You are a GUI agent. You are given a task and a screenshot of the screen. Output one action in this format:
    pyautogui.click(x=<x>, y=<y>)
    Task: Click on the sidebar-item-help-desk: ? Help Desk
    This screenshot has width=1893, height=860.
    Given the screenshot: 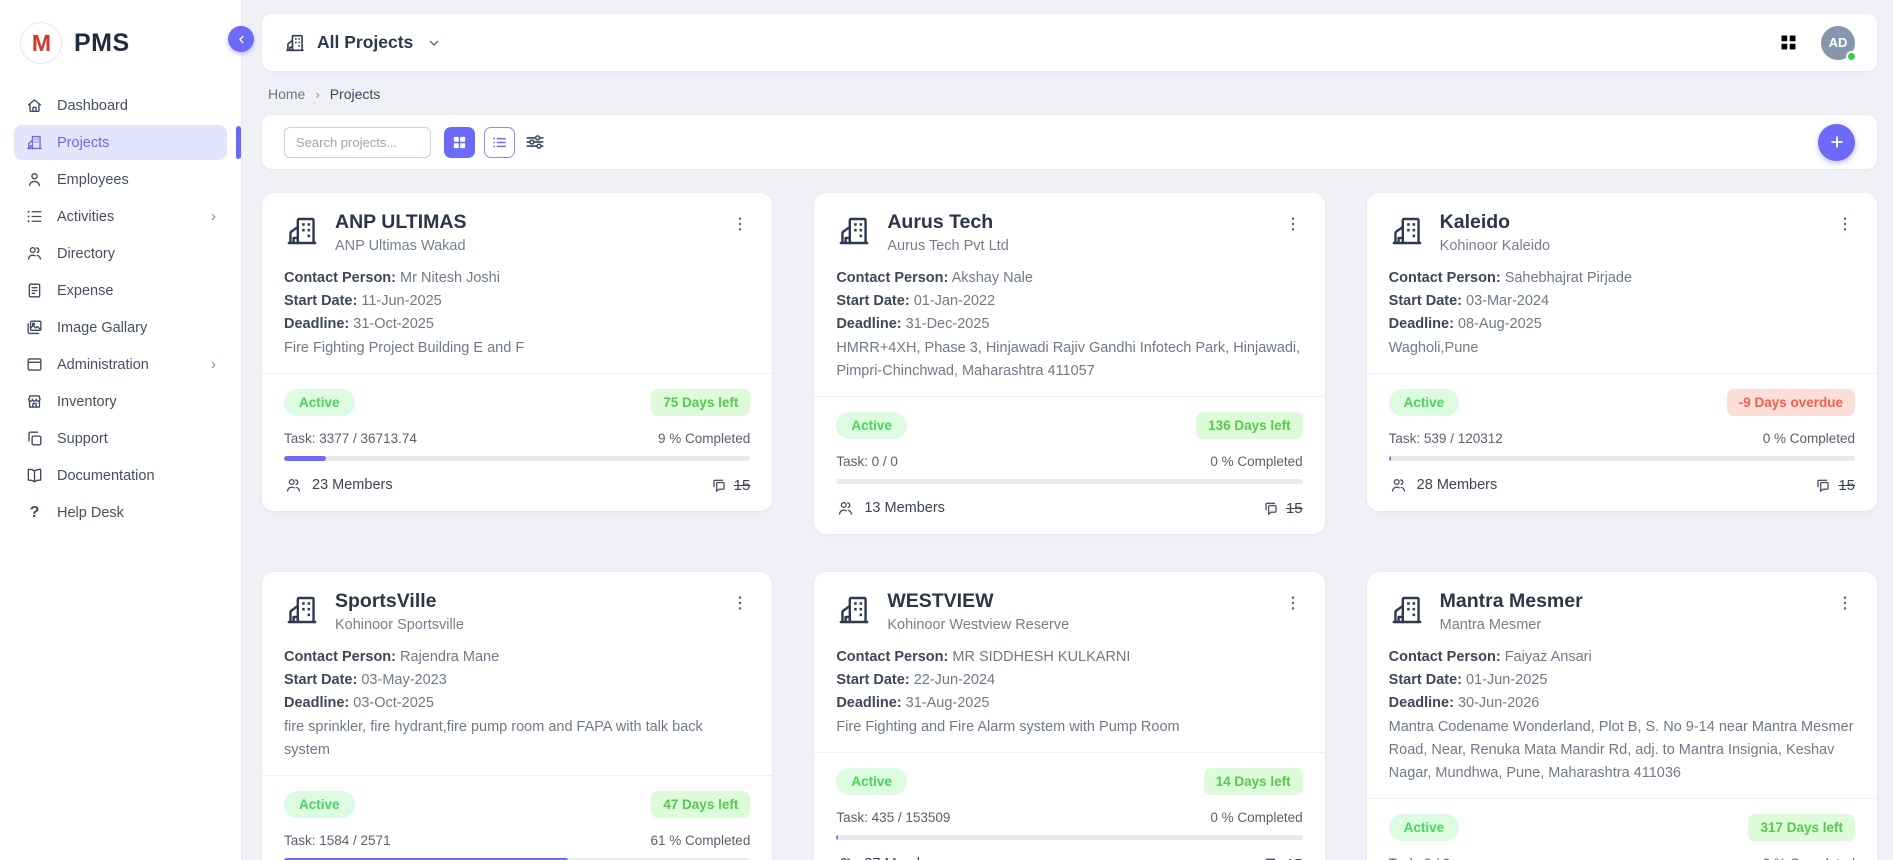 What is the action you would take?
    pyautogui.click(x=120, y=512)
    